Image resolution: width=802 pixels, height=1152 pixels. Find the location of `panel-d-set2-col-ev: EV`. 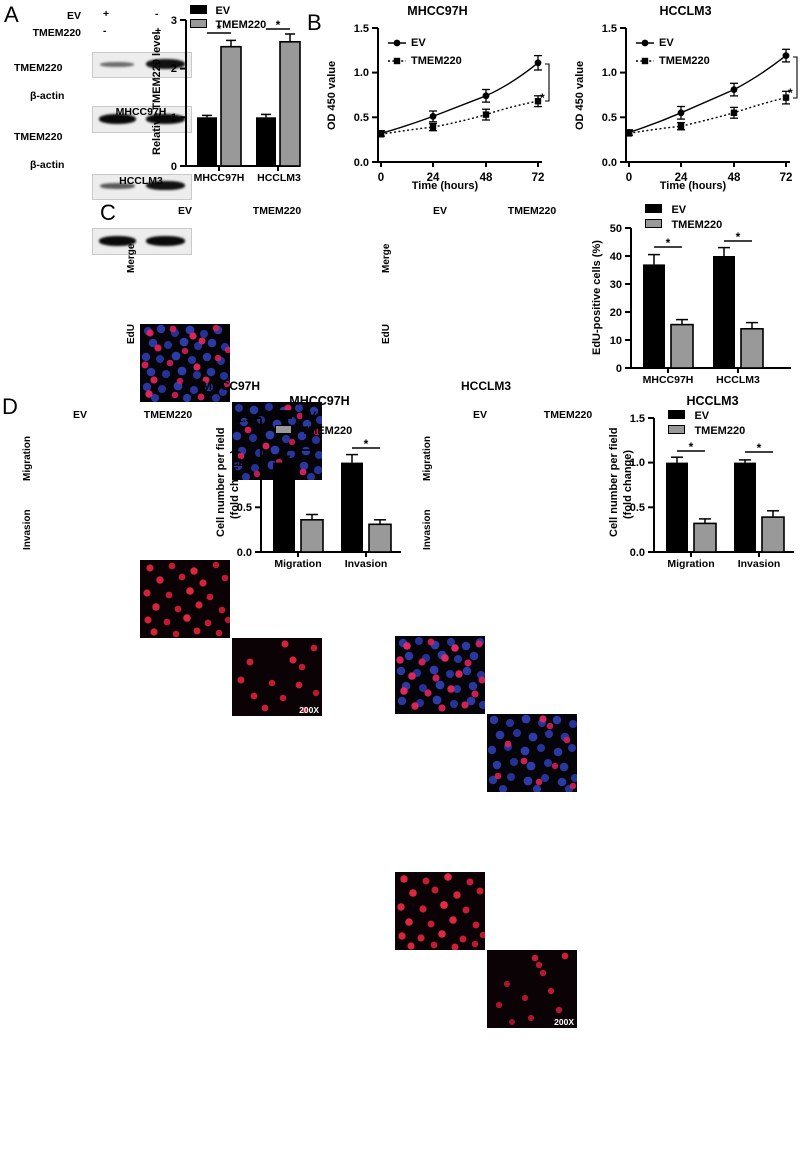

panel-d-set2-col-ev: EV is located at coordinates (479, 415).